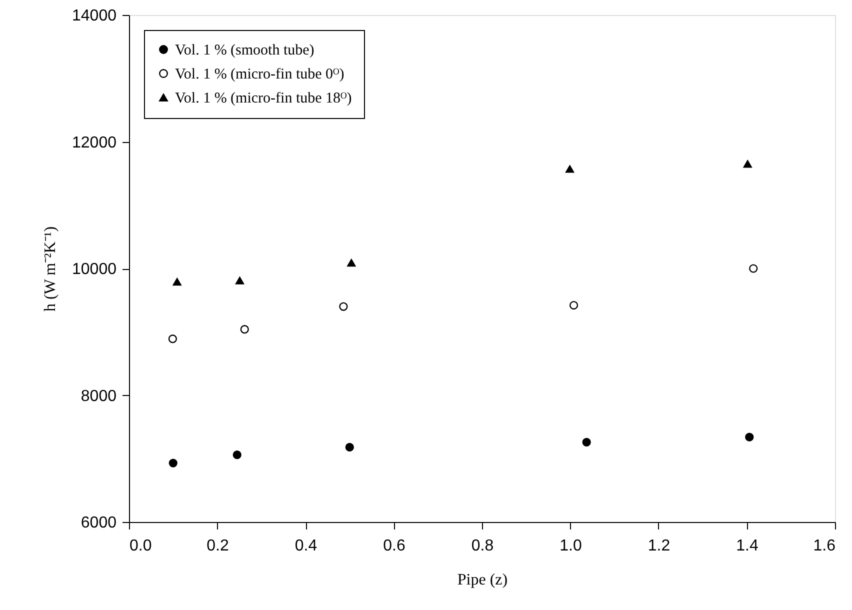  What do you see at coordinates (482, 546) in the screenshot?
I see `x-tick-label: 0.8` at bounding box center [482, 546].